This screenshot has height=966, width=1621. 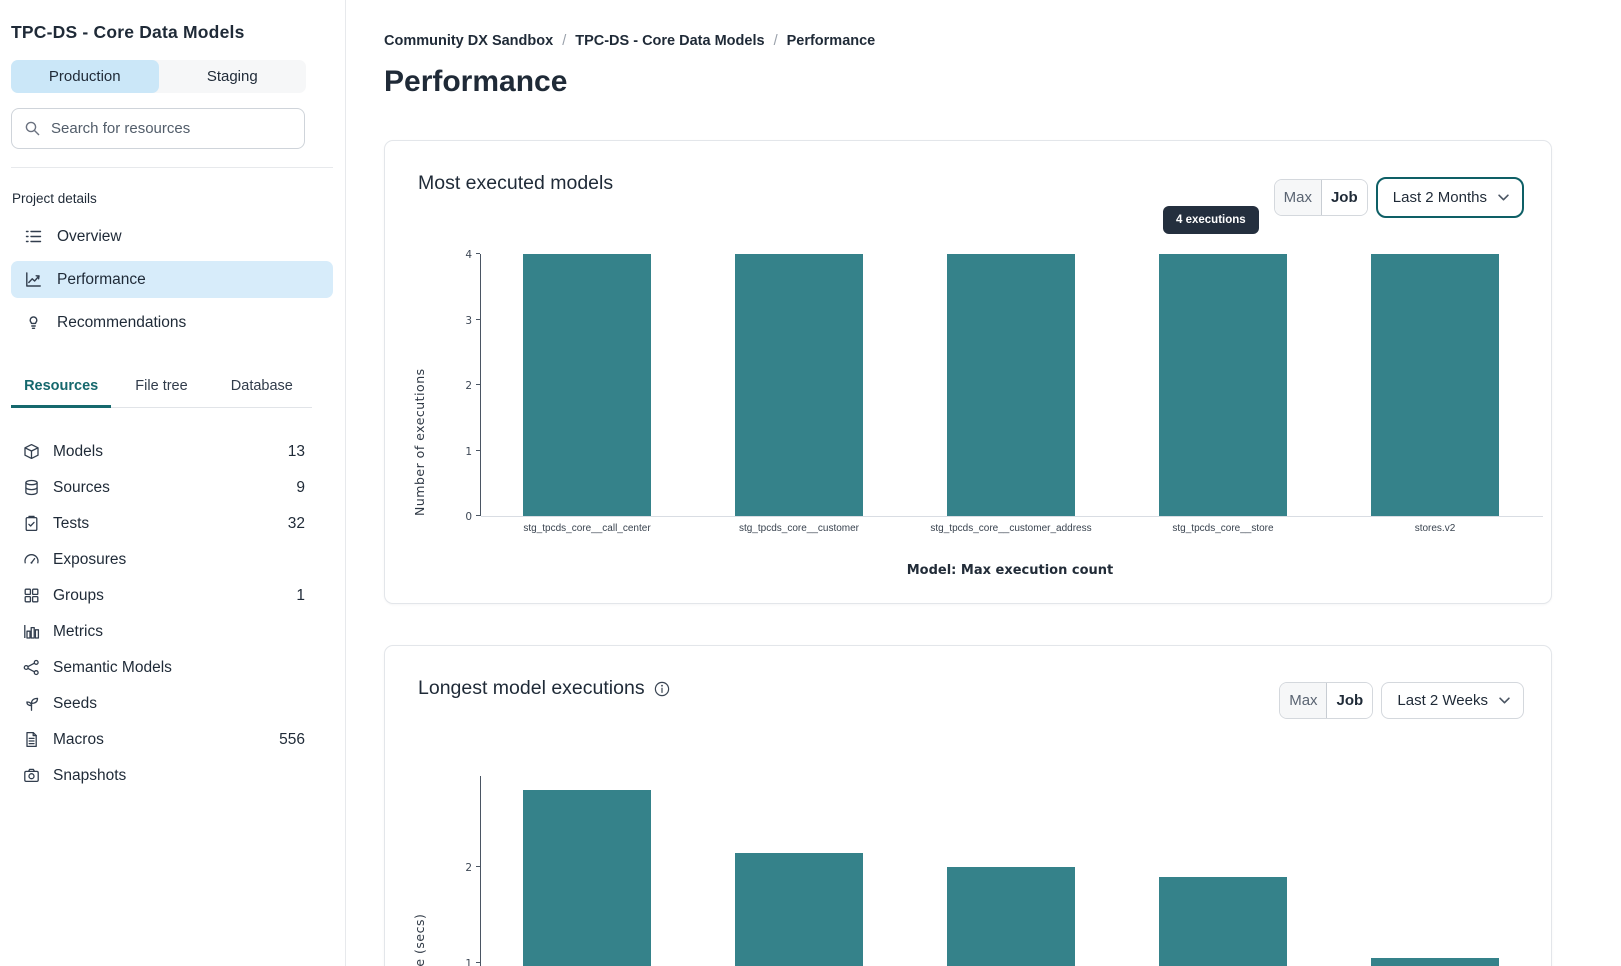 What do you see at coordinates (158, 703) in the screenshot?
I see `resource-item-seeds: Seeds` at bounding box center [158, 703].